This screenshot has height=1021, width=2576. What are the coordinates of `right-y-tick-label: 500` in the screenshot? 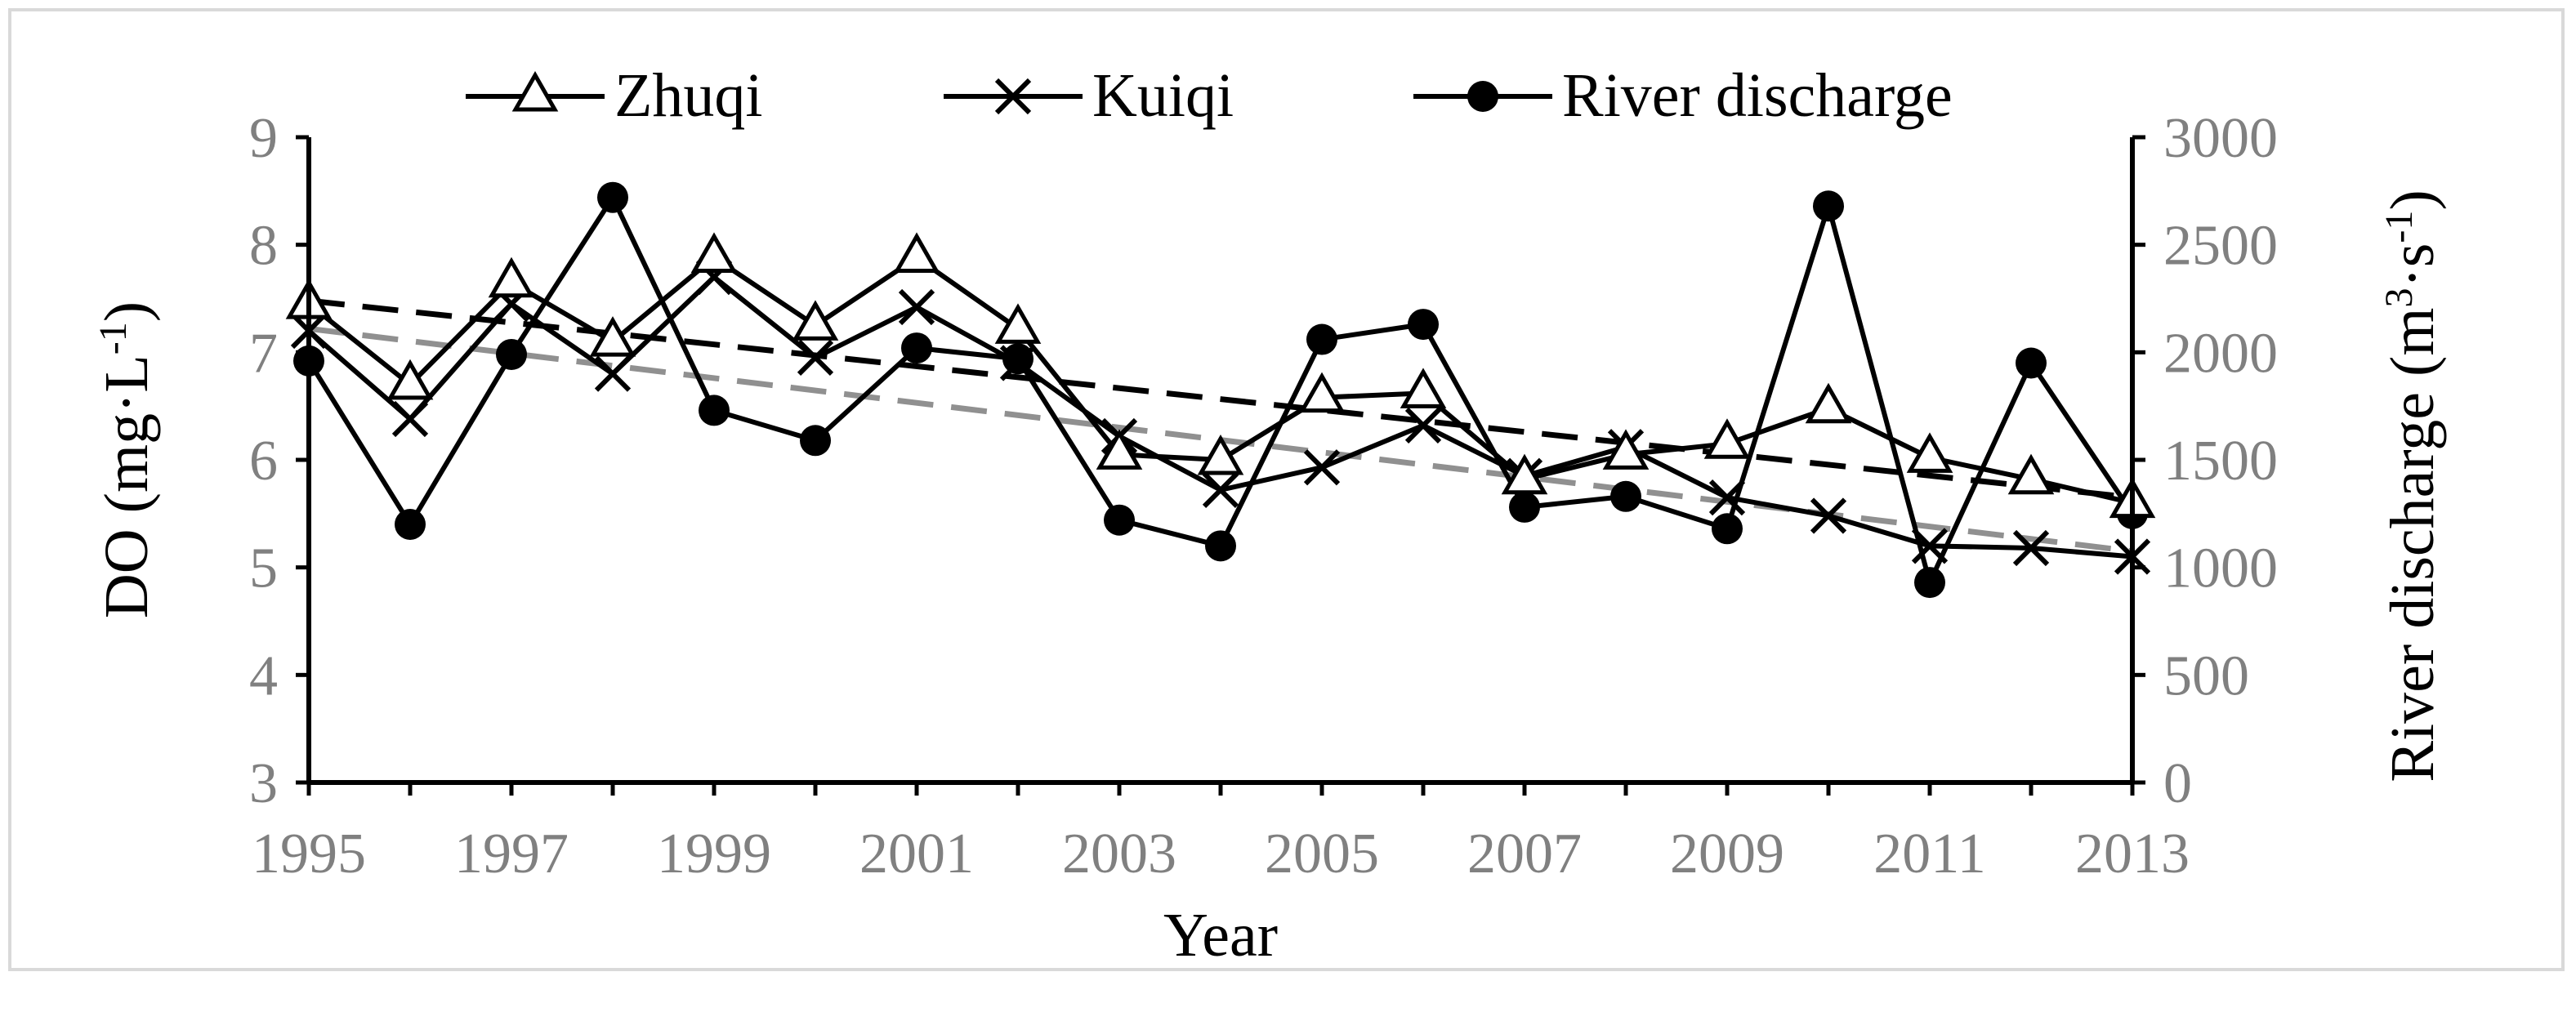 It's located at (2206, 675).